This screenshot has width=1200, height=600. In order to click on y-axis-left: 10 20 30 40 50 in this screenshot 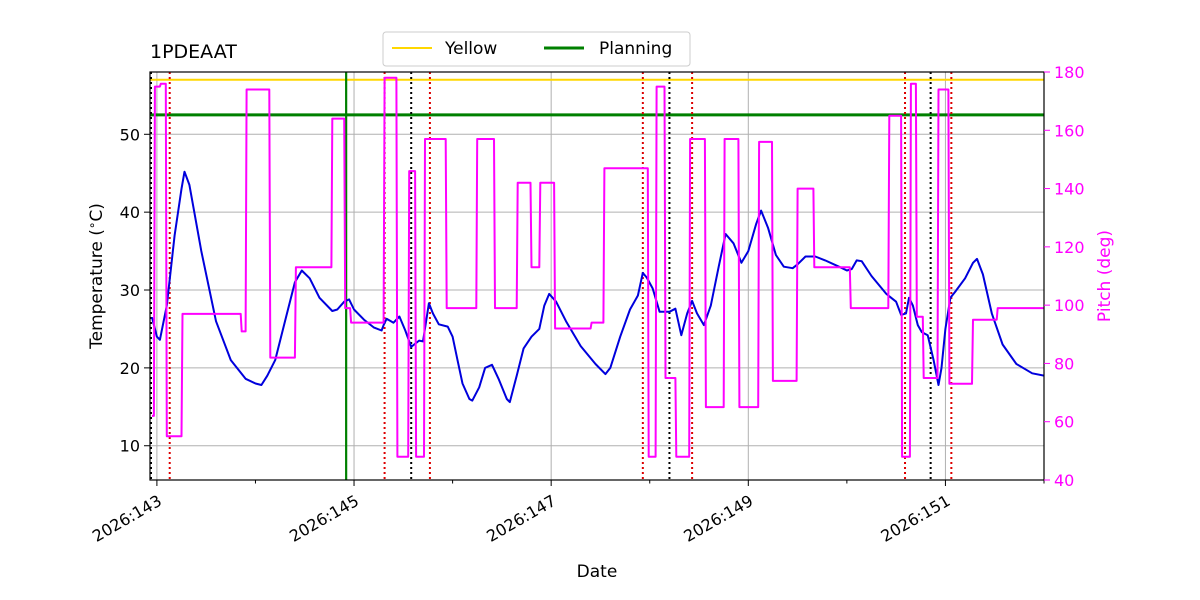, I will do `click(135, 290)`.